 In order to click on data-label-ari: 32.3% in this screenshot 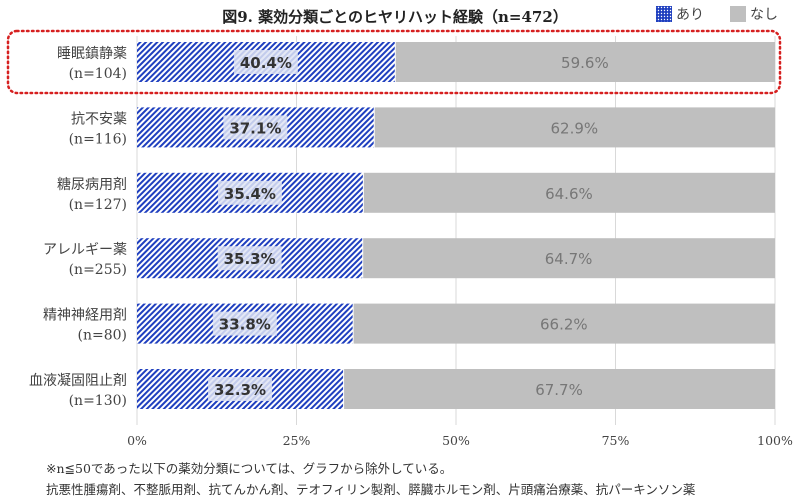, I will do `click(240, 390)`.